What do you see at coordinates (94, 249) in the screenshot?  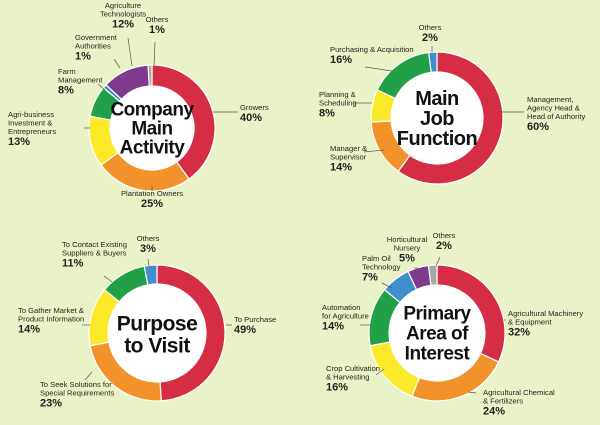 I see `slice-name: To Contact Existing Suppliers & Buyers` at bounding box center [94, 249].